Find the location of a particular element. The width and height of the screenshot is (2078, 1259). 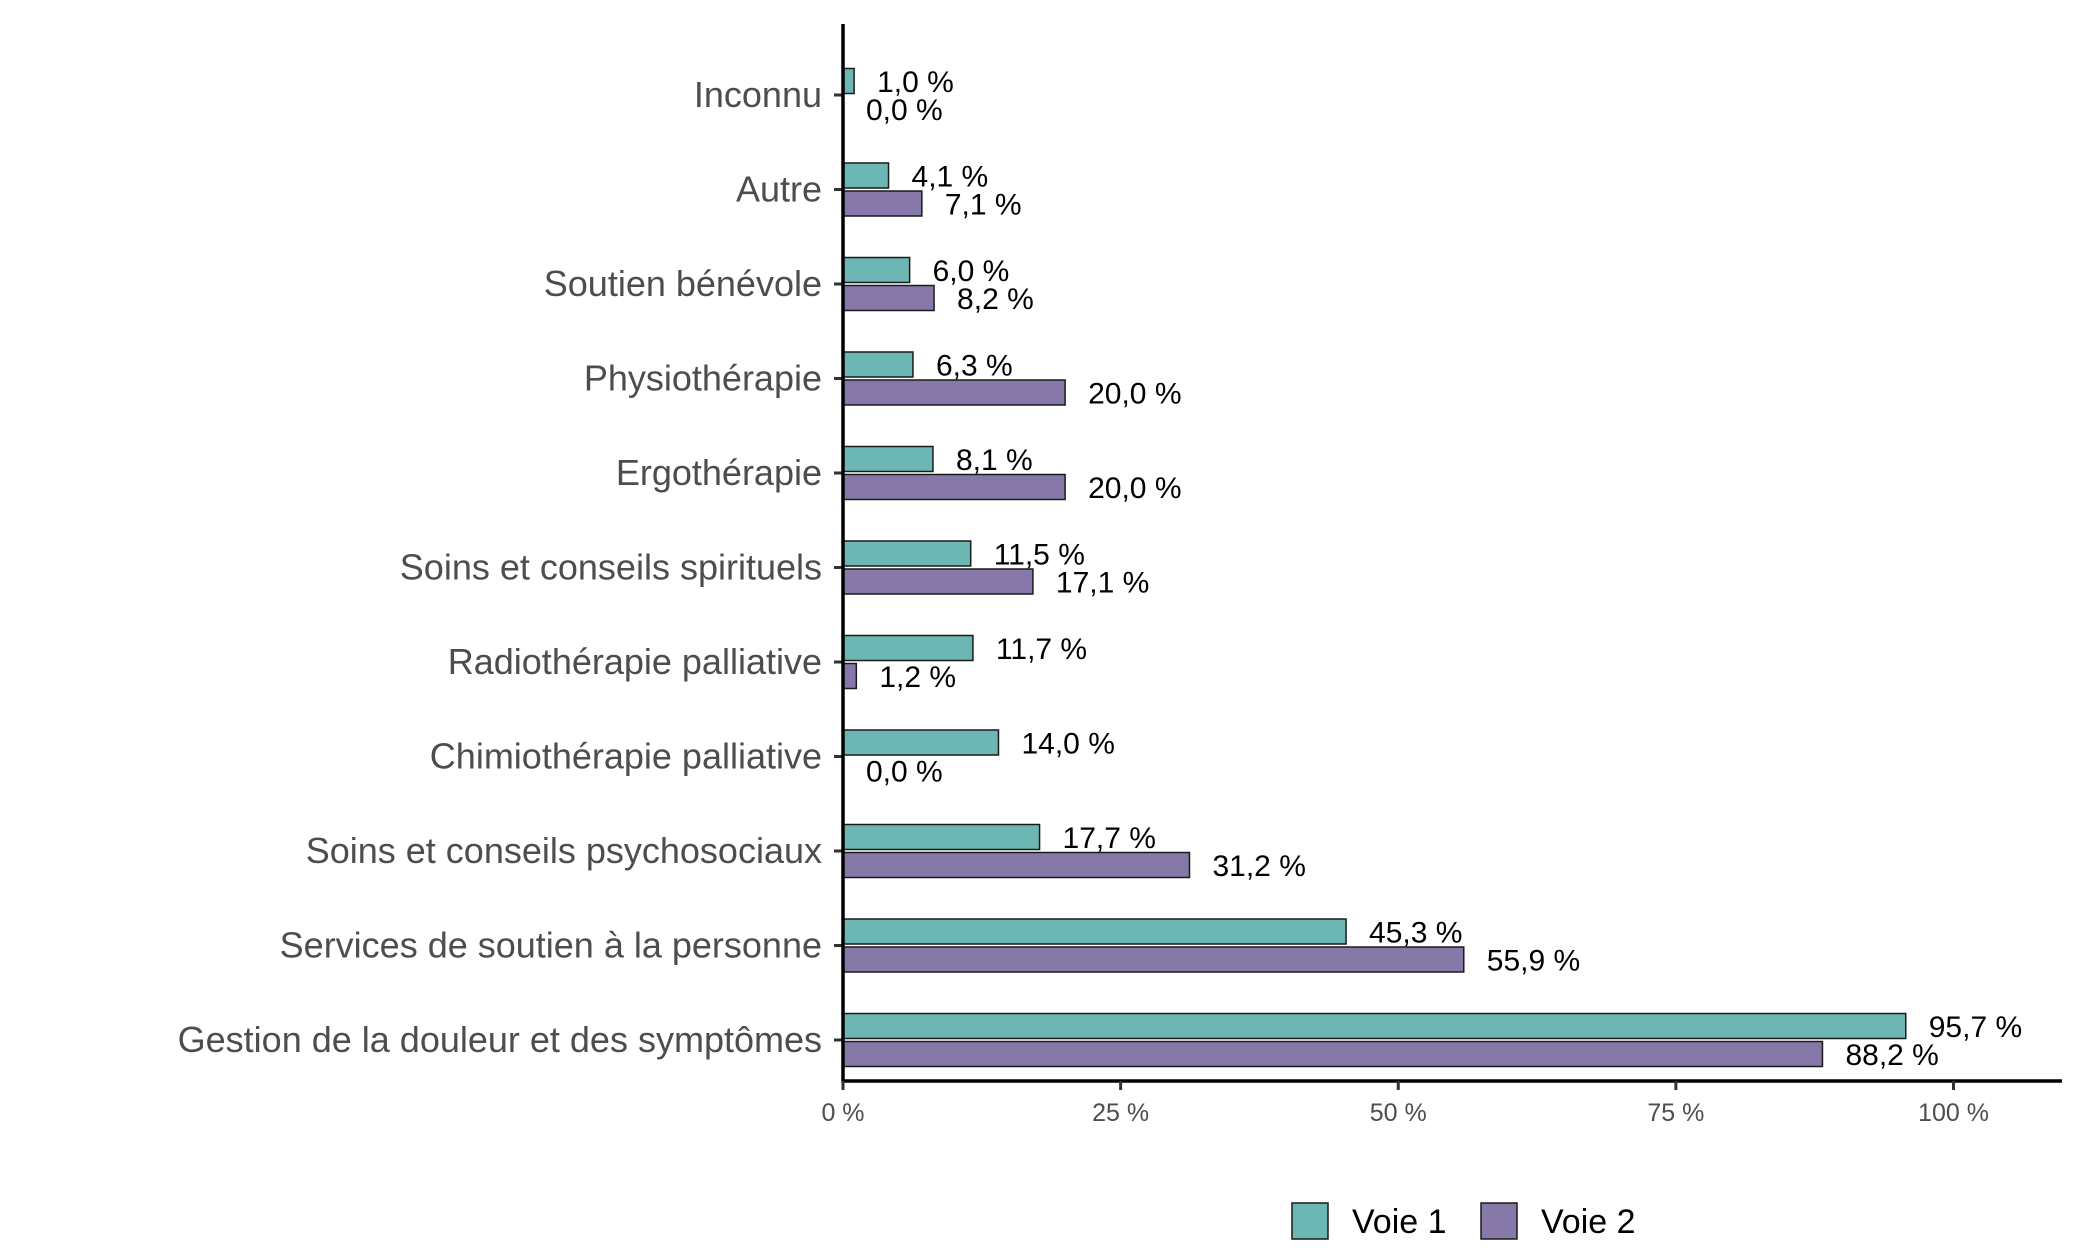

data-label: 8,2 % is located at coordinates (995, 299).